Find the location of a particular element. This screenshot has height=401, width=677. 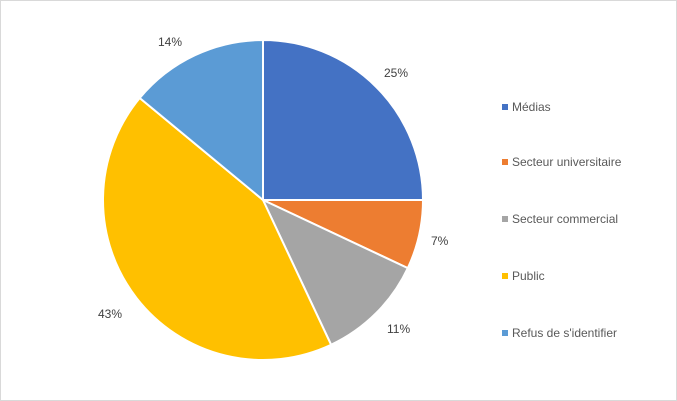

data-label-secteur-commercial: 11% is located at coordinates (399, 329).